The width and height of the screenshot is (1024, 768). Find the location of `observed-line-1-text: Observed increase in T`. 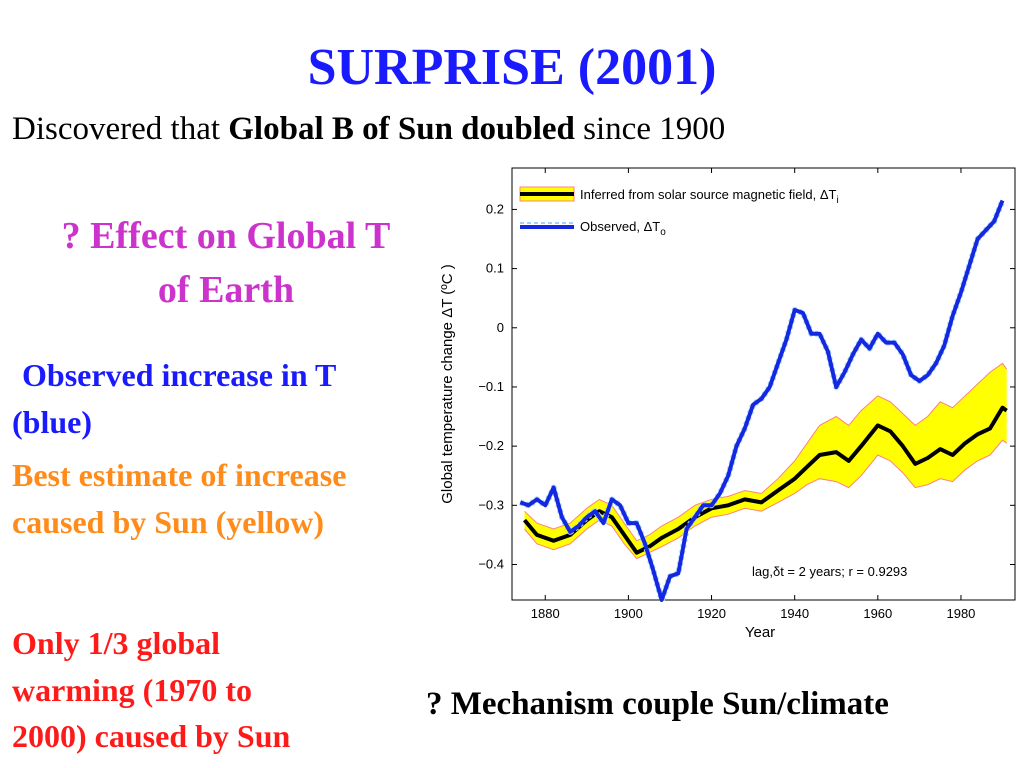

observed-line-1-text: Observed increase in T is located at coordinates (179, 375).